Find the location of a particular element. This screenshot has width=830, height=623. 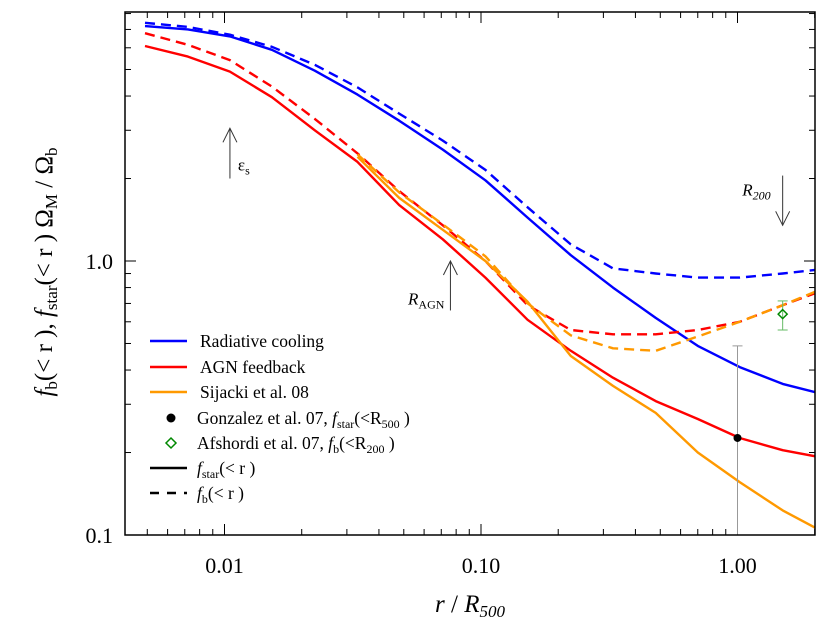

text-part: AGN feedback is located at coordinates (253, 367).